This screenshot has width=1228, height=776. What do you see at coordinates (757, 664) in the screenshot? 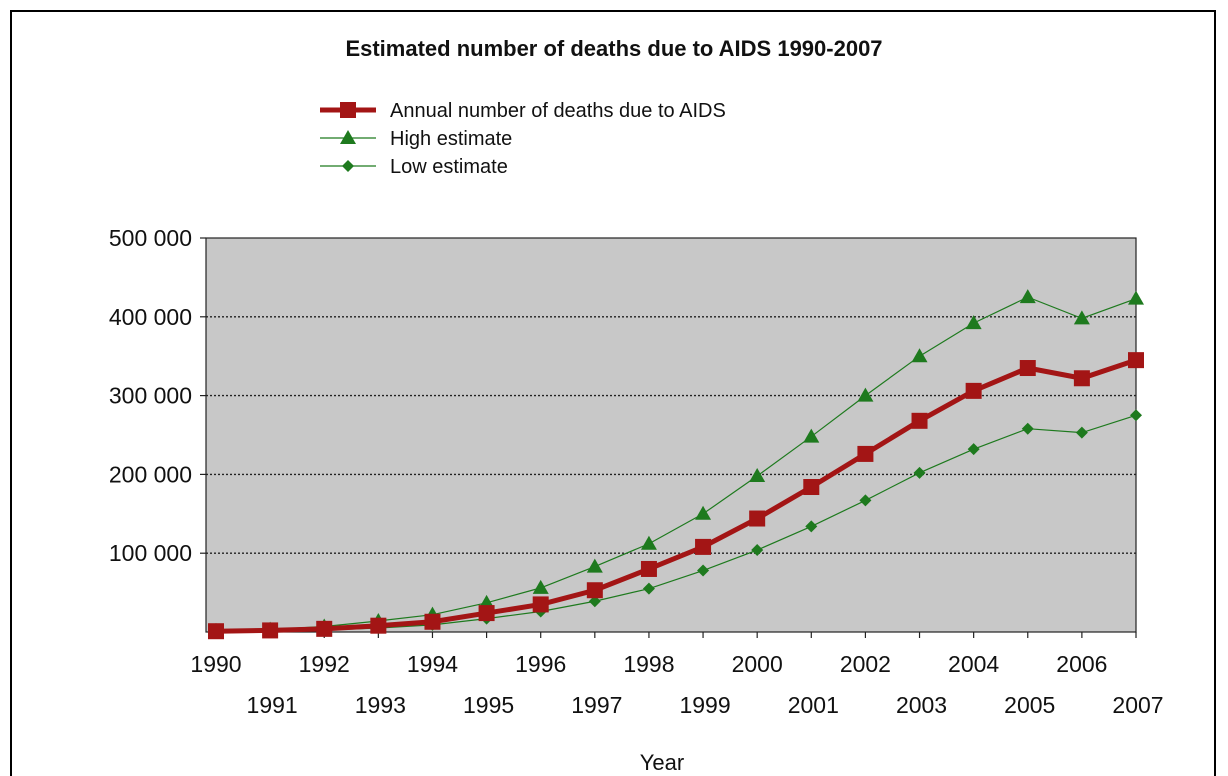
I see `x-tick-label: 2000` at bounding box center [757, 664].